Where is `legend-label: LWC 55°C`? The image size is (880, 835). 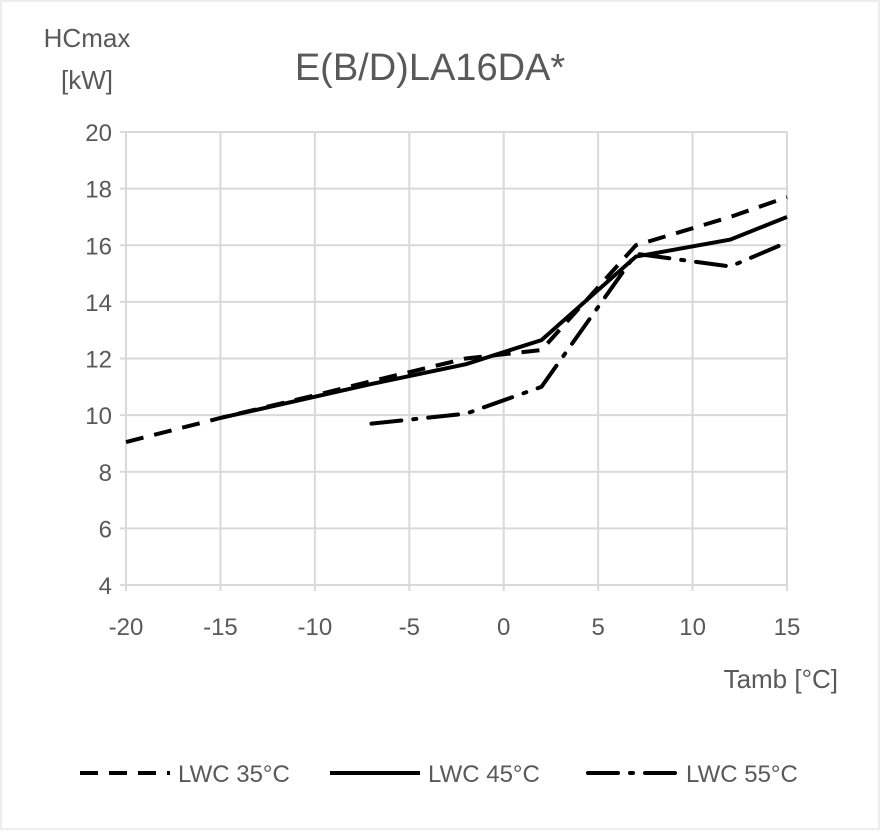 legend-label: LWC 55°C is located at coordinates (742, 774).